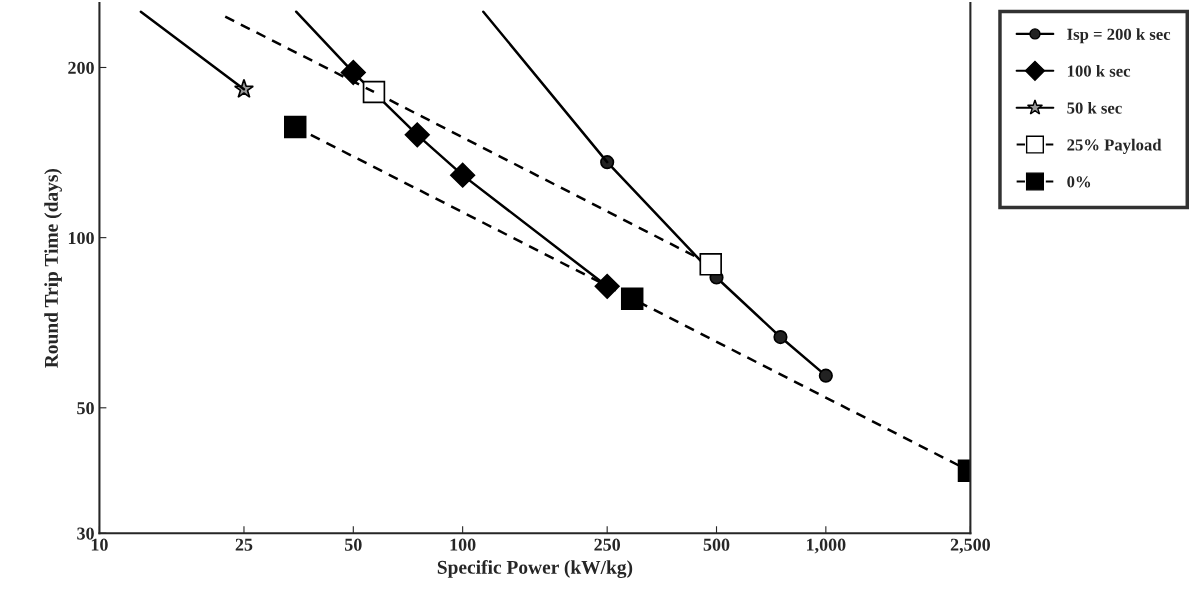 The width and height of the screenshot is (1198, 615). What do you see at coordinates (353, 544) in the screenshot?
I see `x-tick-label: 50` at bounding box center [353, 544].